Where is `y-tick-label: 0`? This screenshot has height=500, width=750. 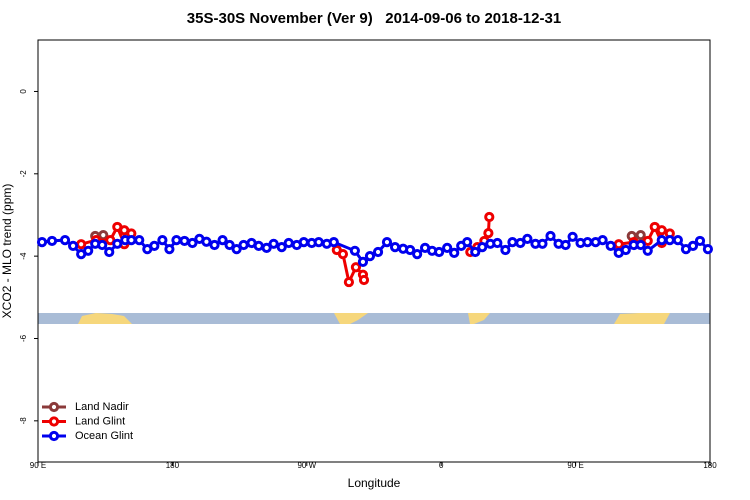 y-tick-label: 0 is located at coordinates (23, 91).